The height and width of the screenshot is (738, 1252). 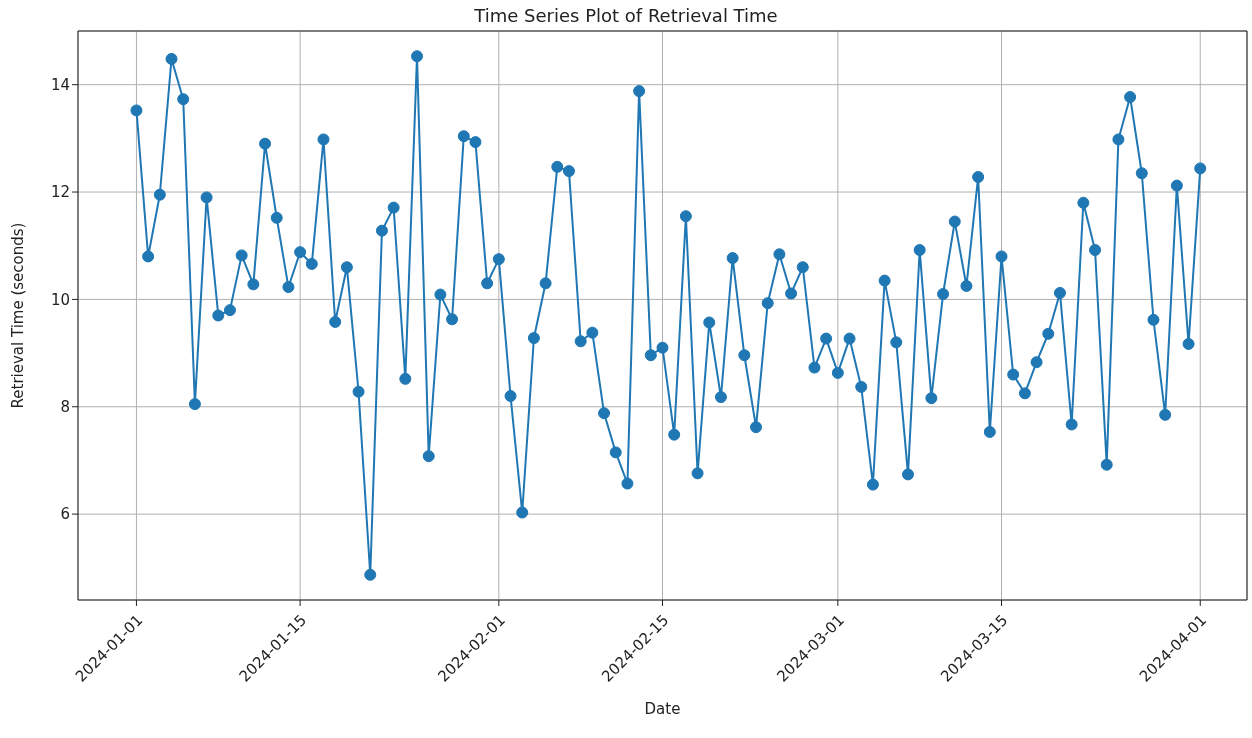 What do you see at coordinates (60, 85) in the screenshot?
I see `y-tick-label: 14` at bounding box center [60, 85].